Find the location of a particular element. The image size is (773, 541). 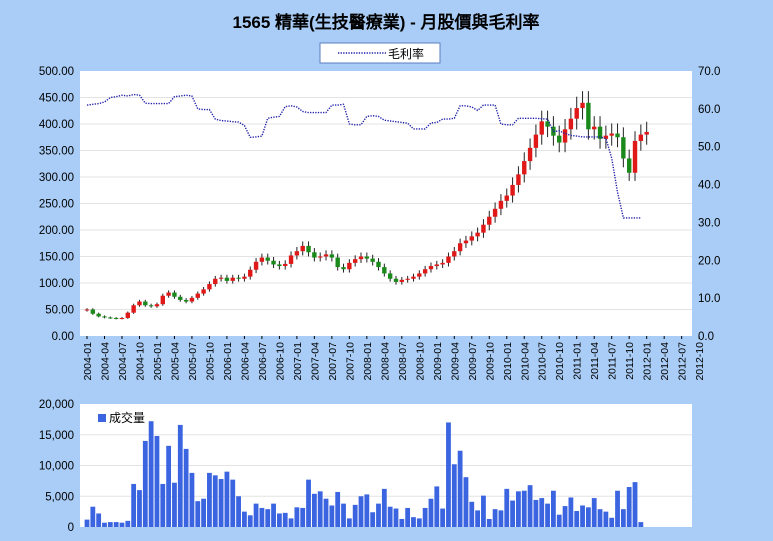

x-axis-tick-label: 2004-07 is located at coordinates (123, 361).